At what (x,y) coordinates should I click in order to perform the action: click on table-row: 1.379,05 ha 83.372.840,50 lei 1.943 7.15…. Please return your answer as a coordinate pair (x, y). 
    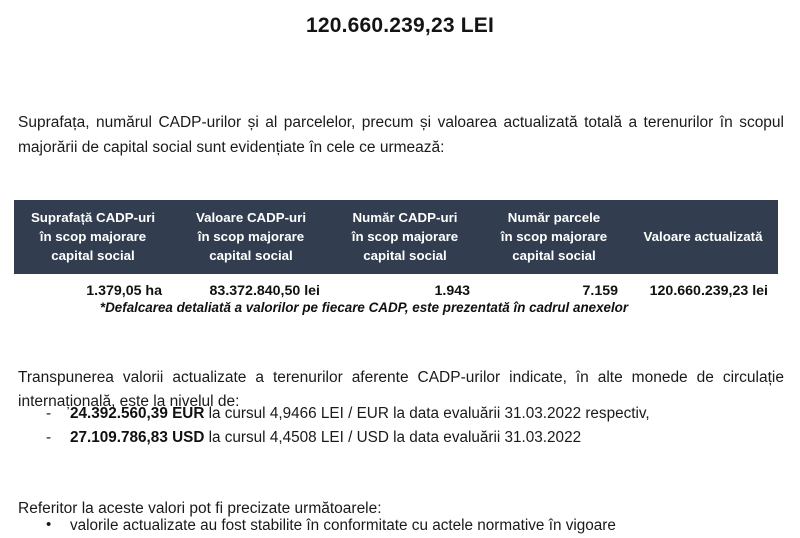
    Looking at the image, I should click on (396, 288).